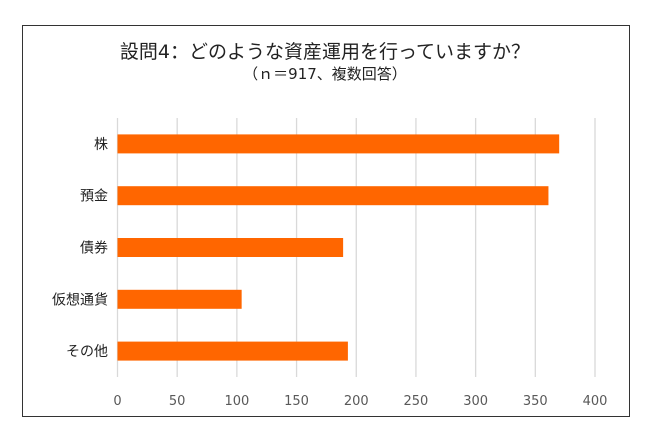 The width and height of the screenshot is (650, 440). What do you see at coordinates (416, 401) in the screenshot?
I see `x-tick-label: 250` at bounding box center [416, 401].